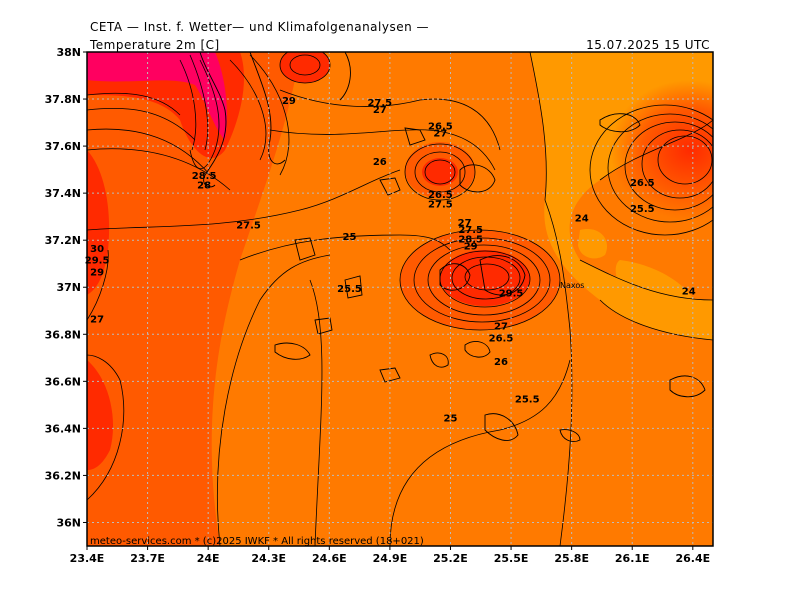  I want to click on lat-tick-label: 38N, so click(68, 52).